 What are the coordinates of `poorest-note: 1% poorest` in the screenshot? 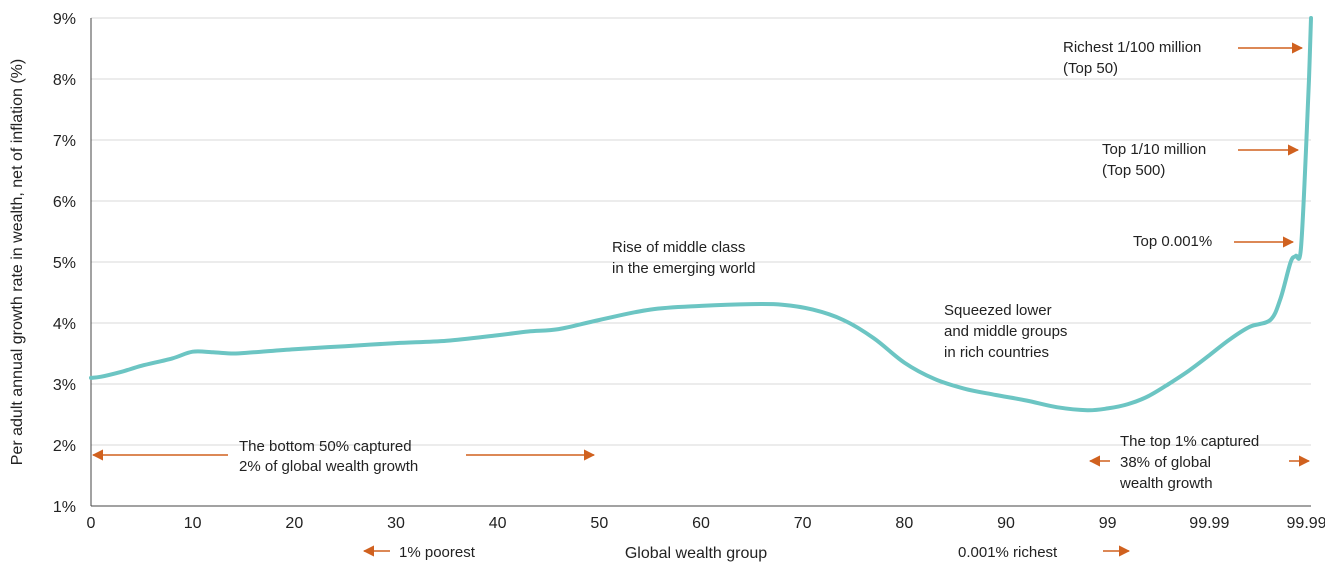 It's located at (419, 552).